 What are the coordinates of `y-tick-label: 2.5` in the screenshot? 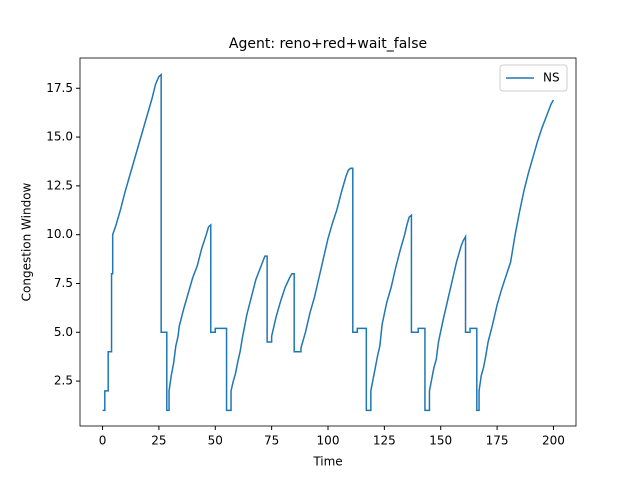 It's located at (63, 381).